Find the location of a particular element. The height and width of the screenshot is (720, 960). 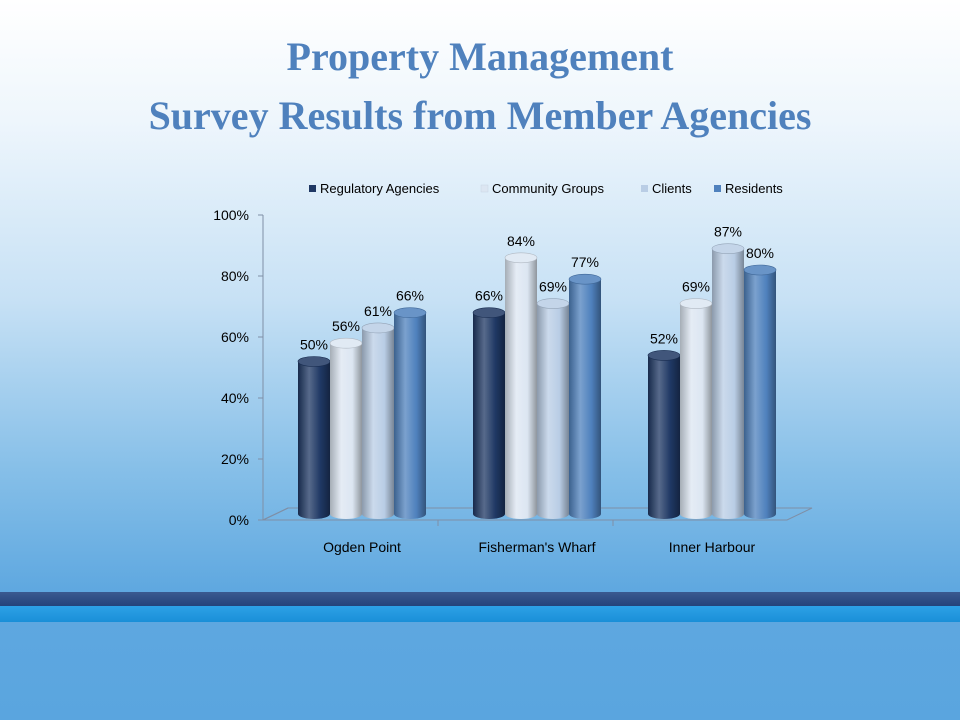

y-tick-label: 40% is located at coordinates (235, 398).